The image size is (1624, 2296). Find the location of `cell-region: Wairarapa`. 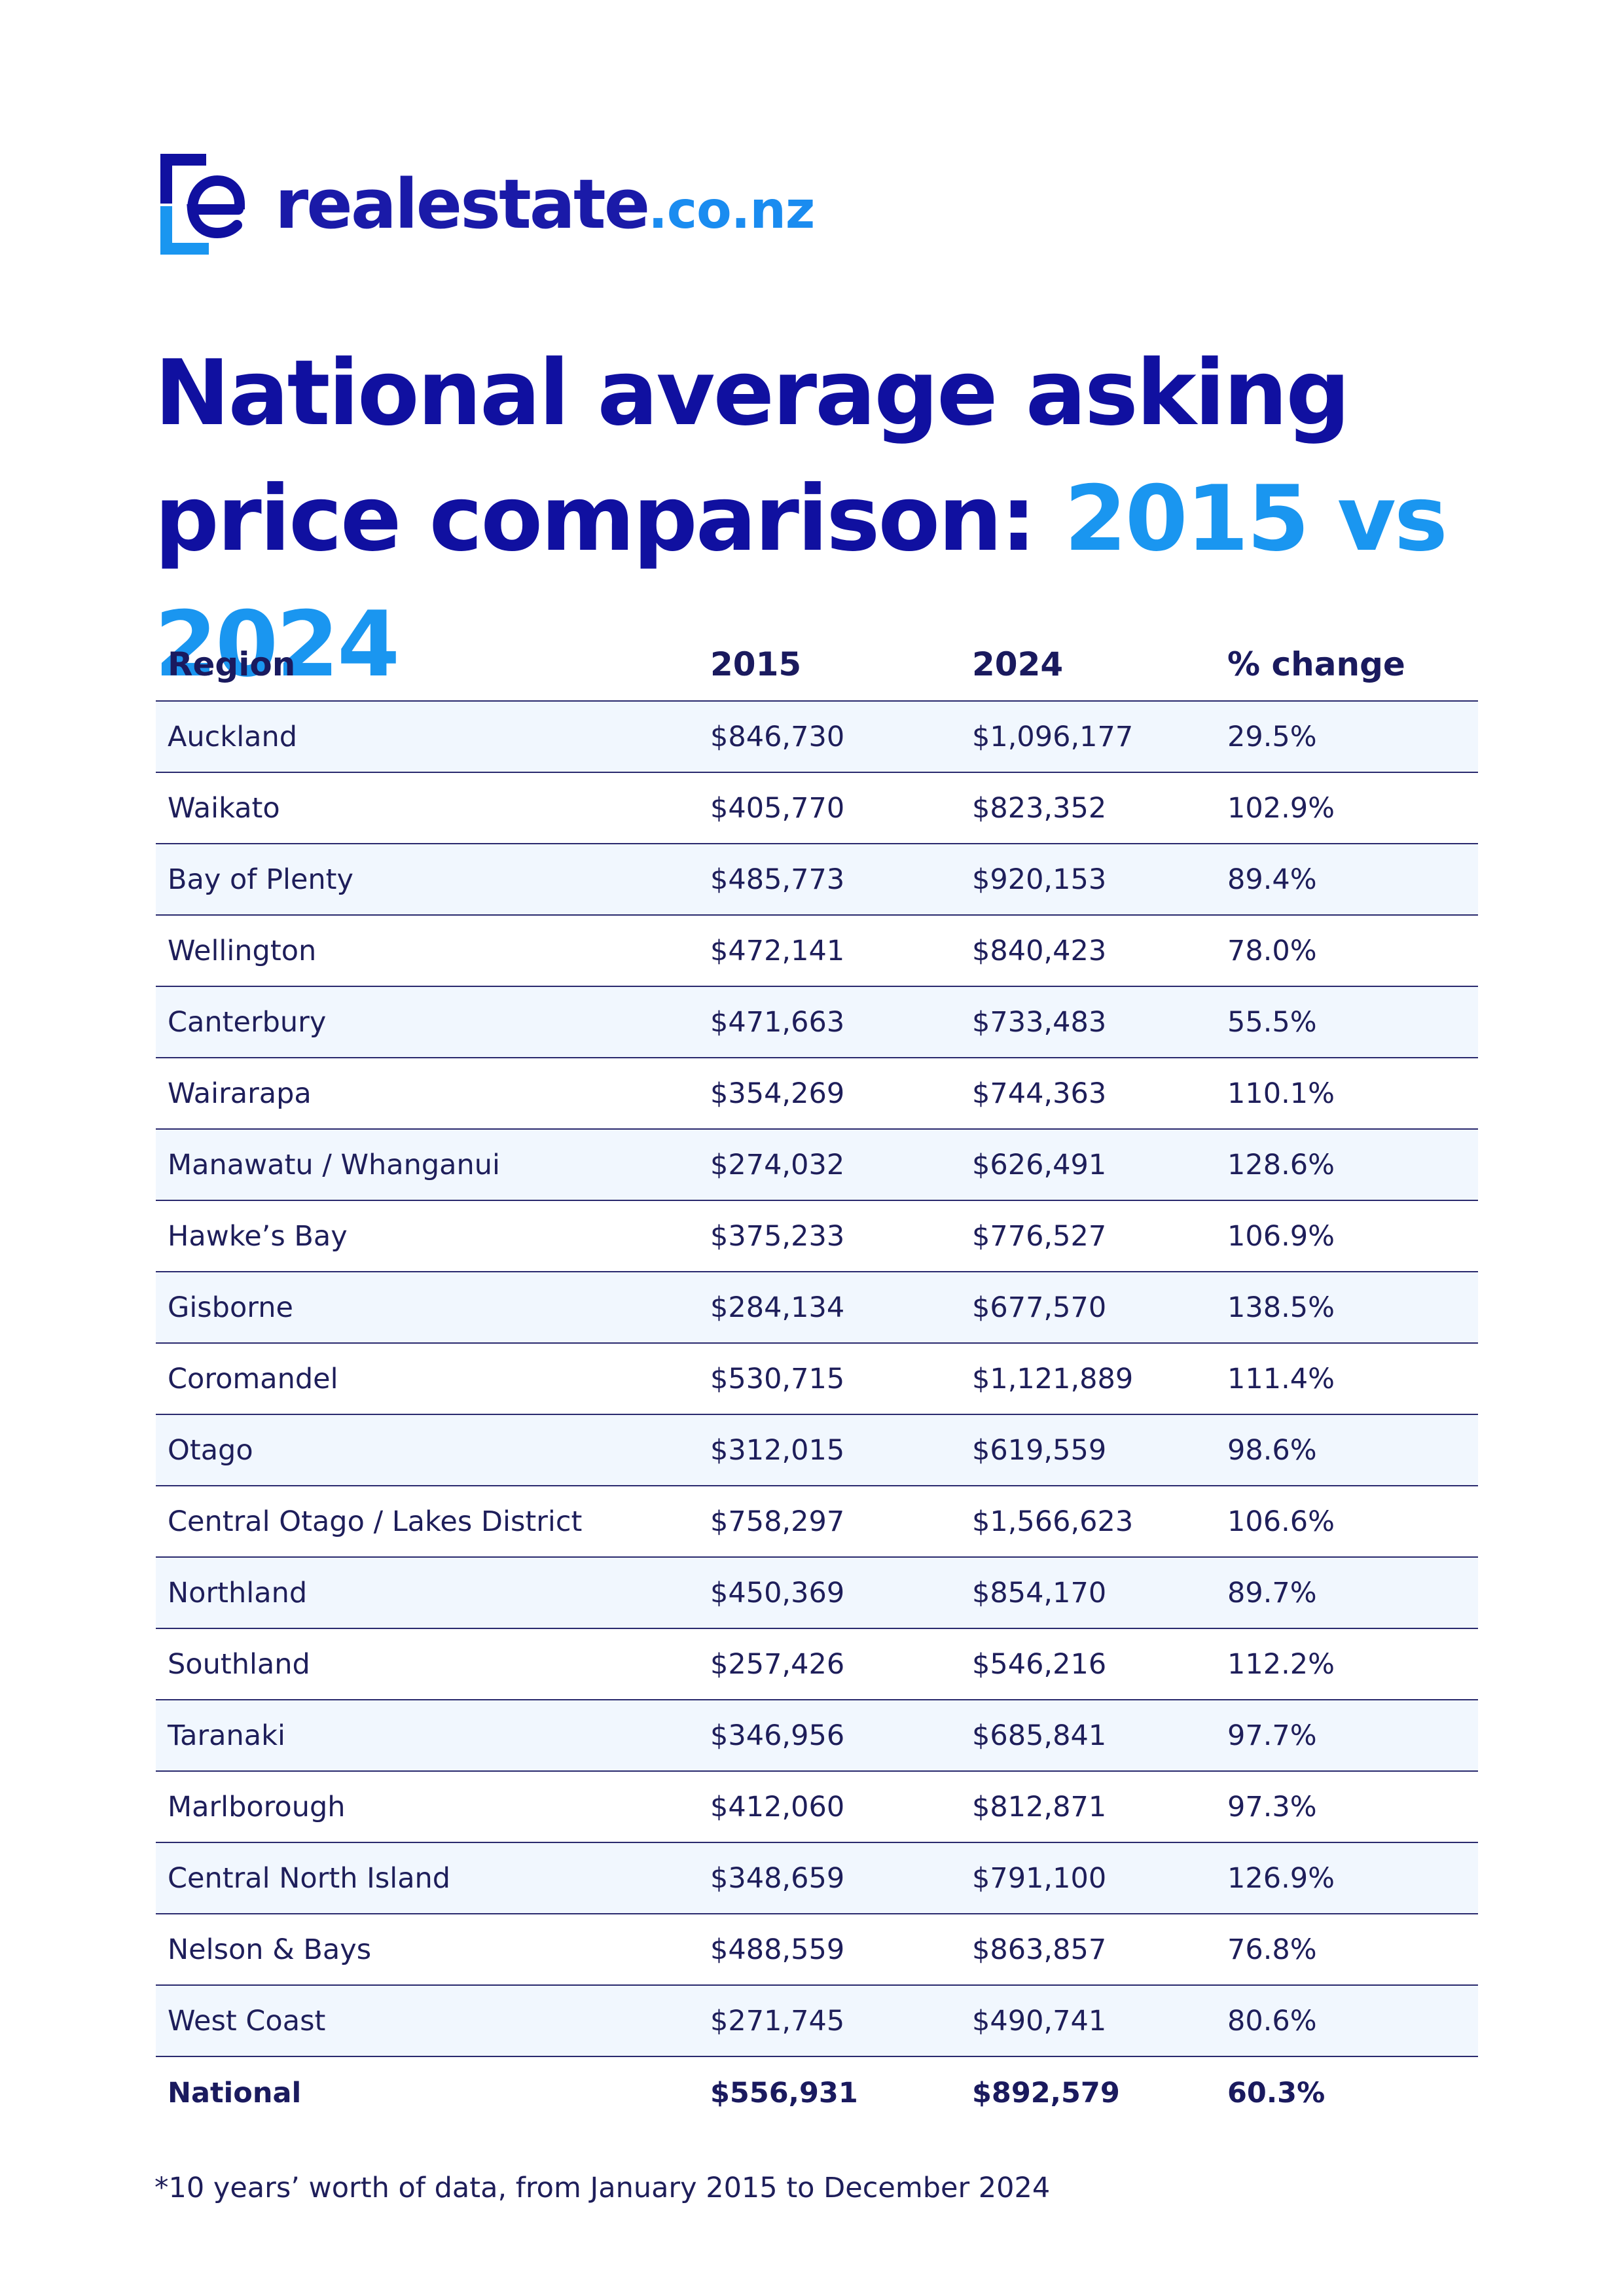

cell-region: Wairarapa is located at coordinates (240, 1093).